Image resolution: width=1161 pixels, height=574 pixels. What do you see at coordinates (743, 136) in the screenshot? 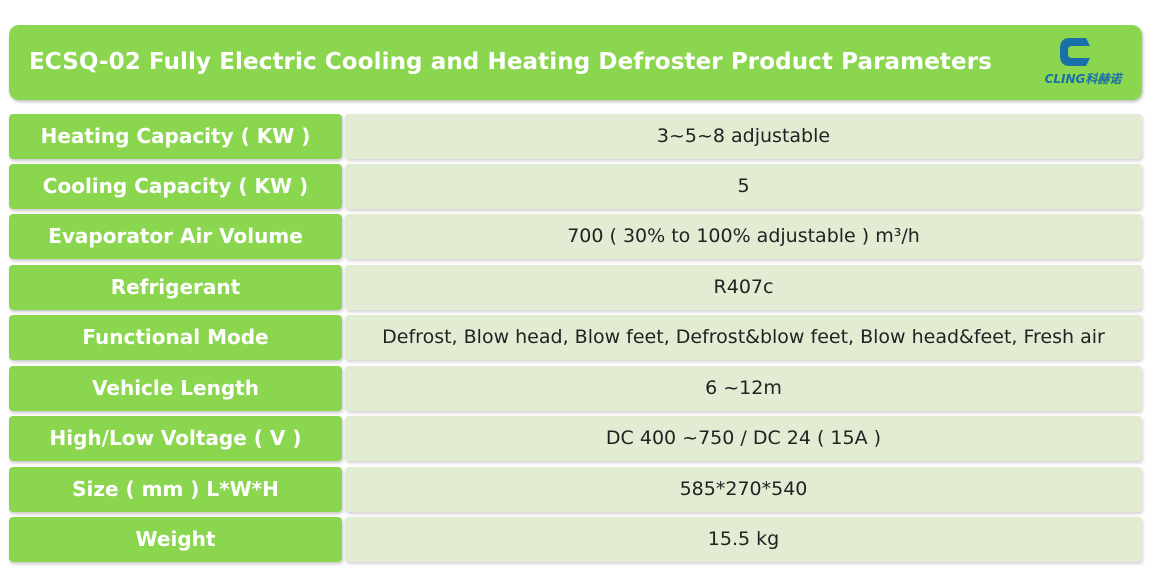
I see `parameter-value: 3~5~8 adjustable` at bounding box center [743, 136].